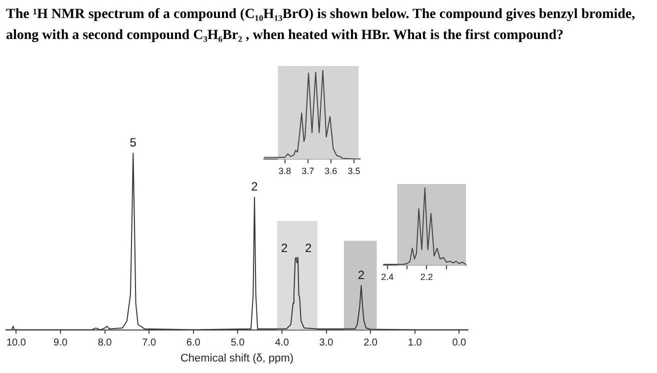  I want to click on x-tick-label: 9.0, so click(61, 343).